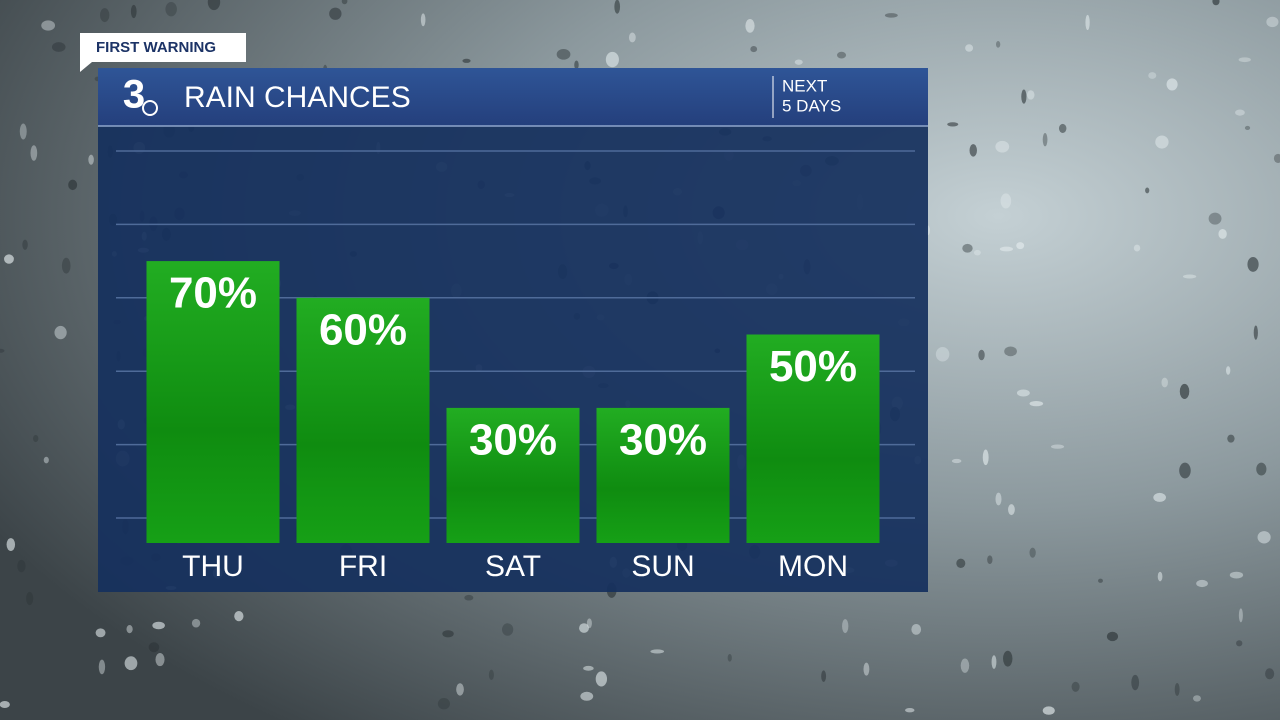 The height and width of the screenshot is (720, 1280). Describe the element at coordinates (513, 440) in the screenshot. I see `value-label: 30%` at that location.